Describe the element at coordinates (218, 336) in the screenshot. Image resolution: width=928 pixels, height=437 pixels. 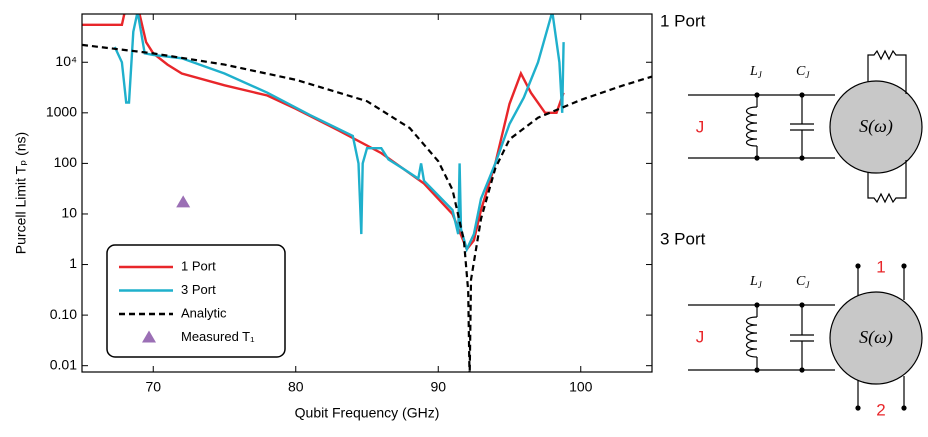
I see `legend-label: Measured T₁` at that location.